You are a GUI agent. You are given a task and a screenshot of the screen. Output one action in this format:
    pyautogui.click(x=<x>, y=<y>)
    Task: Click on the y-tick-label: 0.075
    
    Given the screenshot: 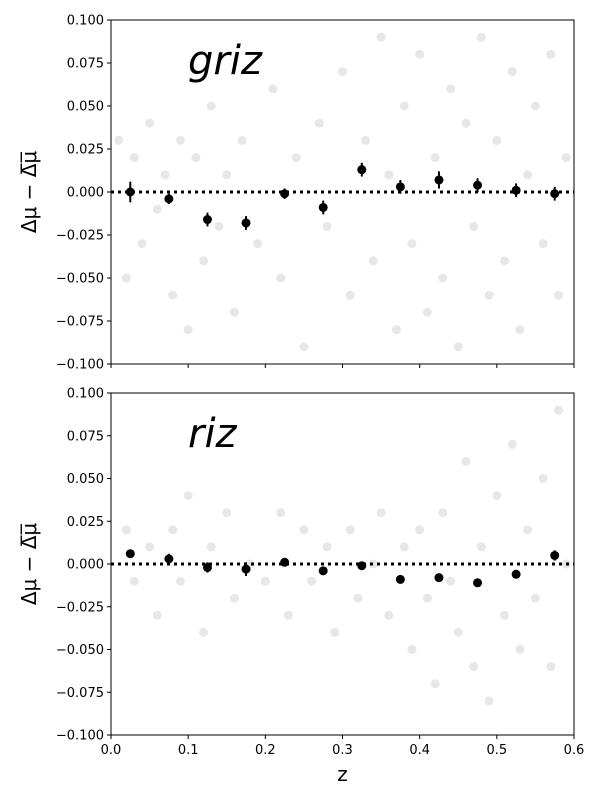 What is the action you would take?
    pyautogui.click(x=85, y=64)
    